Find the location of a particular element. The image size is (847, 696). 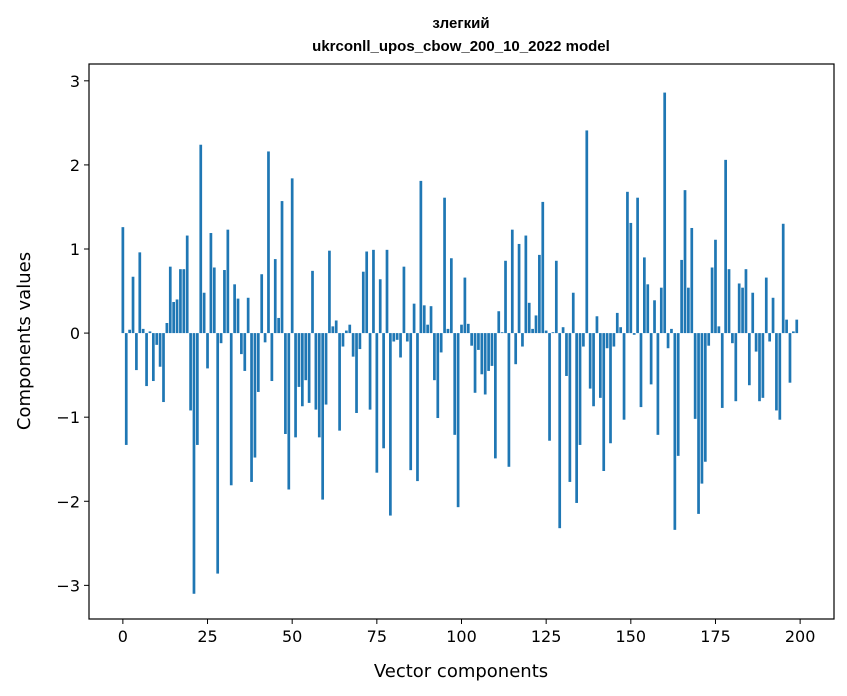

x-tick-label: 100 is located at coordinates (461, 636).